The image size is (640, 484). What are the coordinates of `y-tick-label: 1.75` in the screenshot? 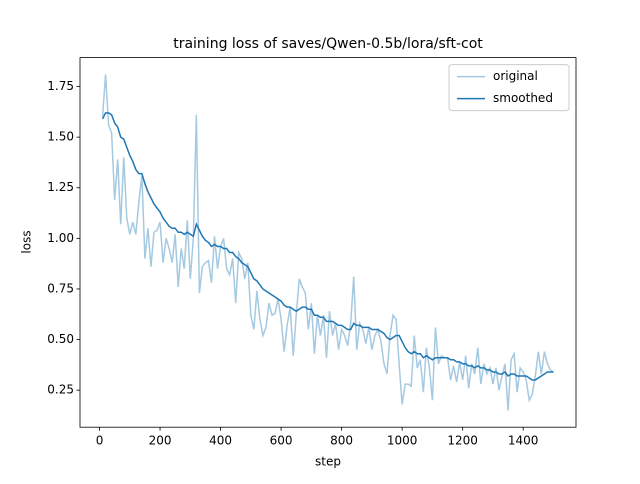 It's located at (60, 86).